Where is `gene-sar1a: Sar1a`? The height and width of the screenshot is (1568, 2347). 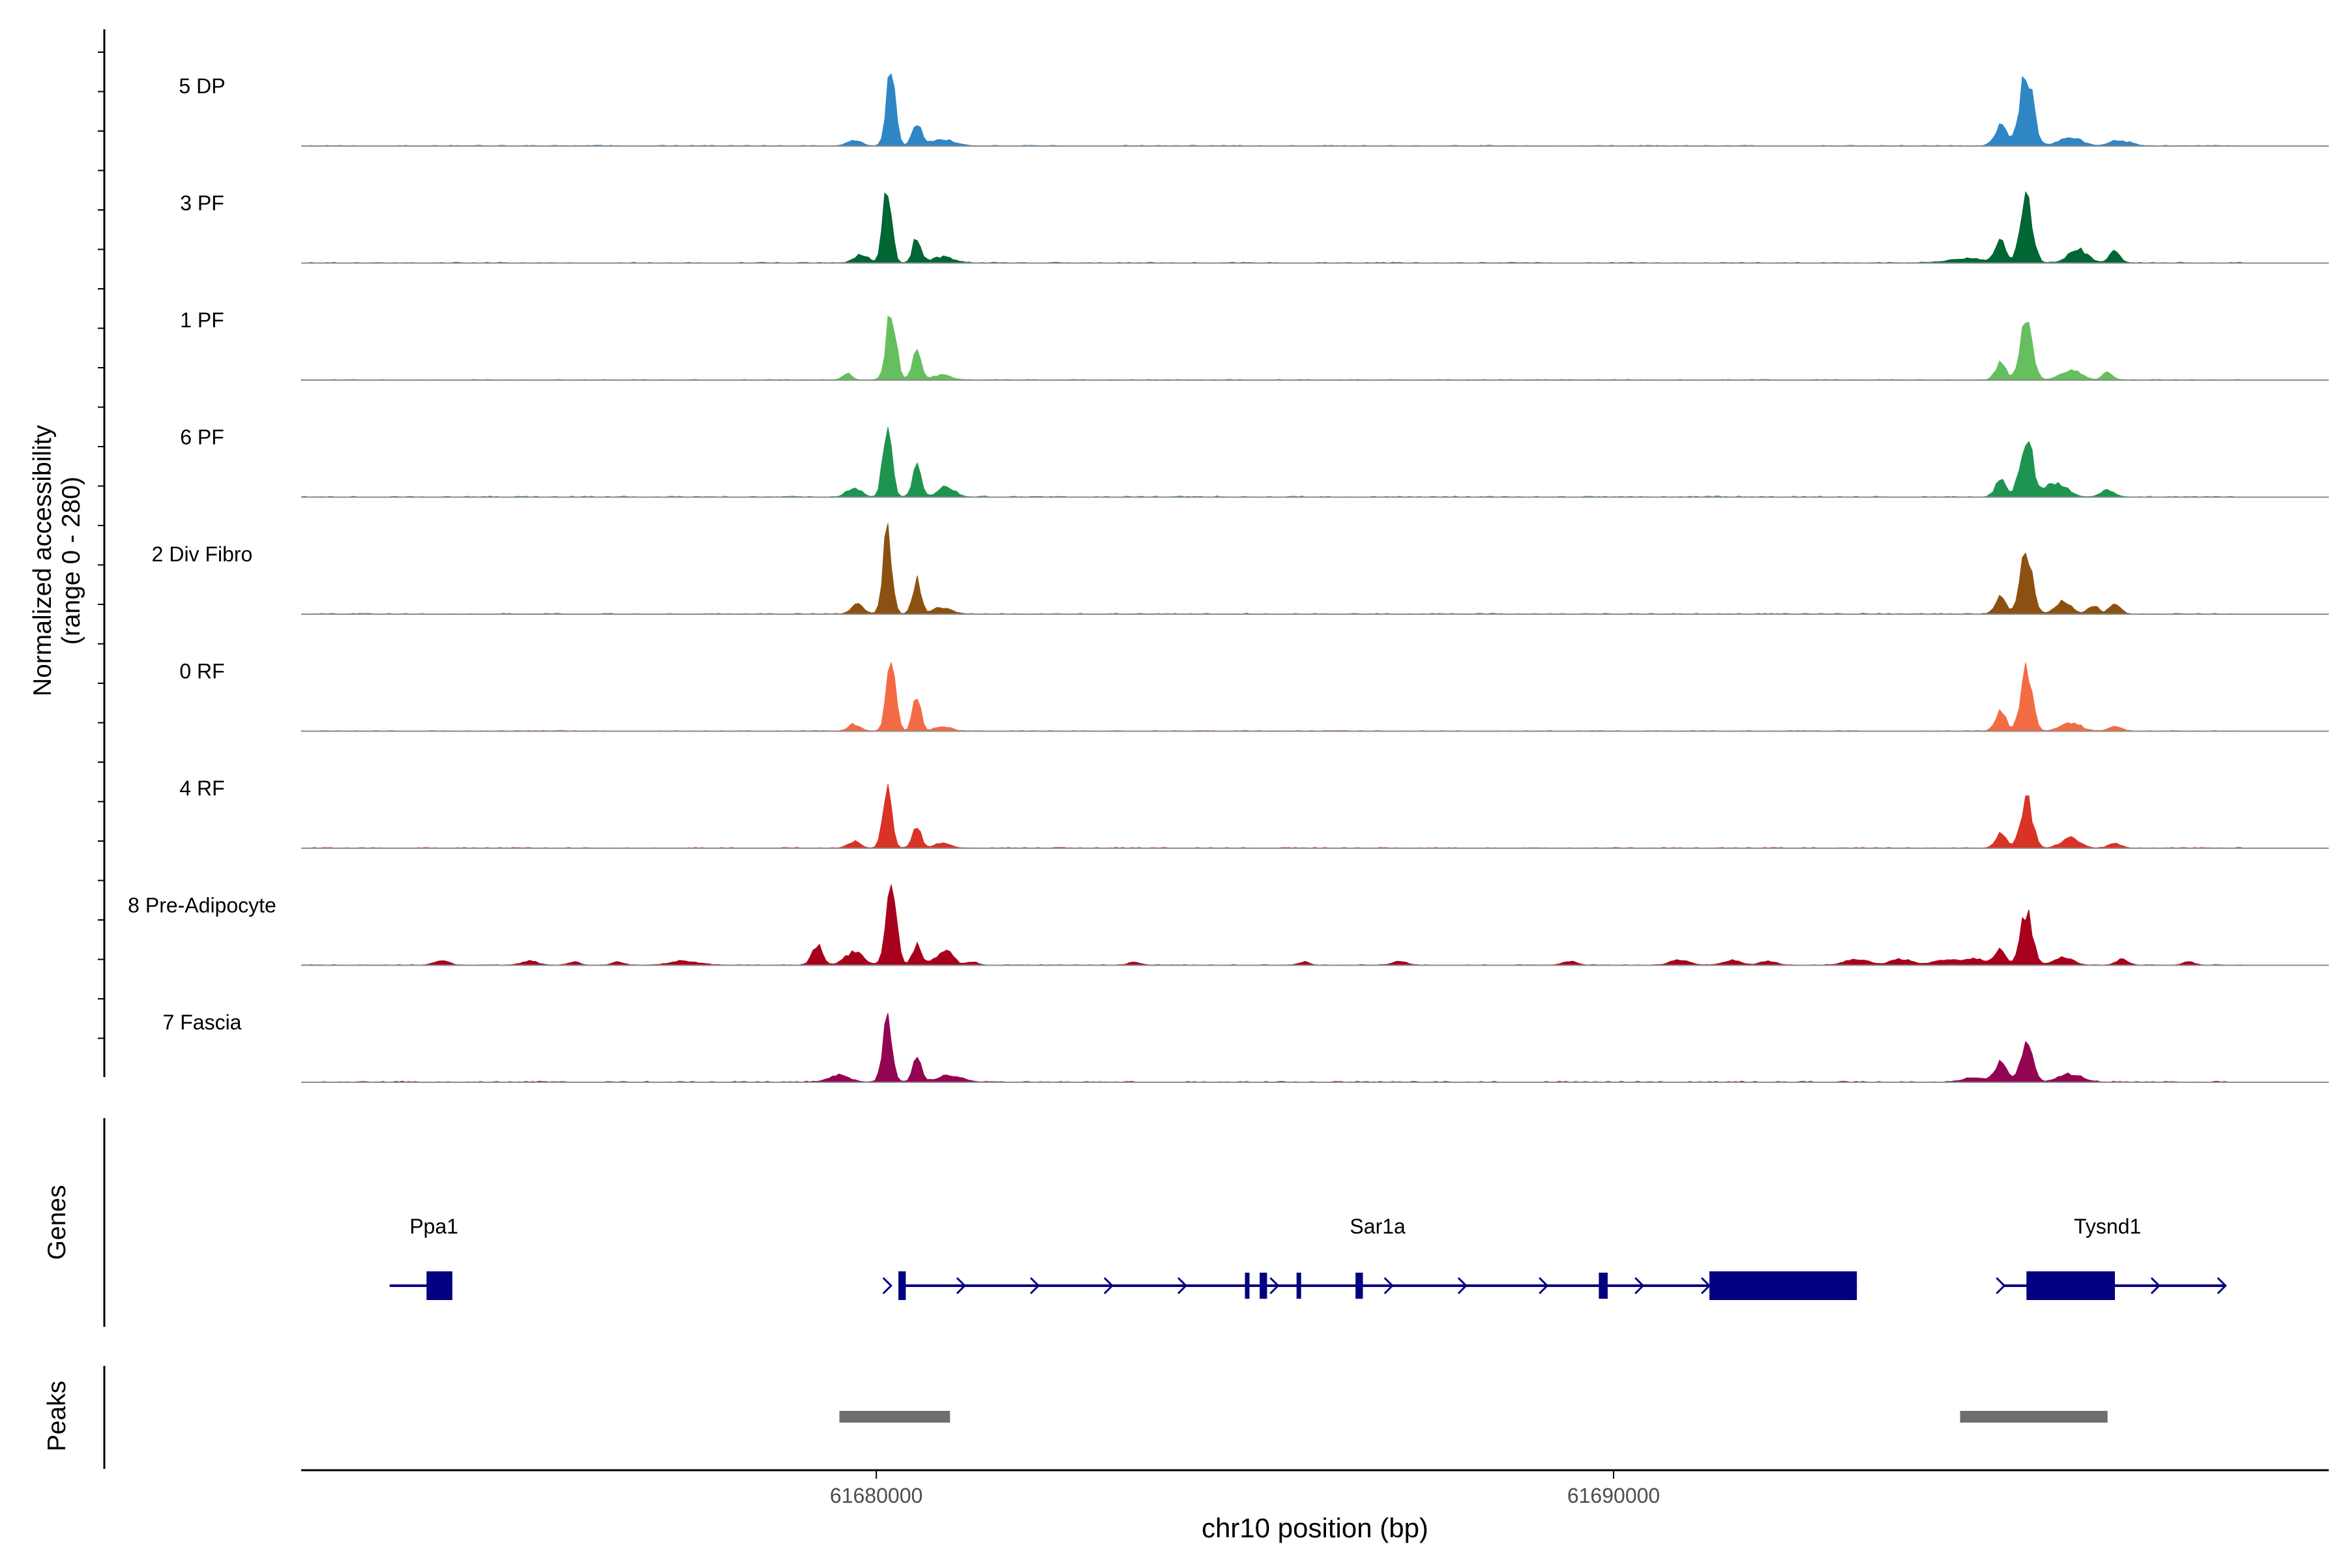 gene-sar1a: Sar1a is located at coordinates (1369, 1257).